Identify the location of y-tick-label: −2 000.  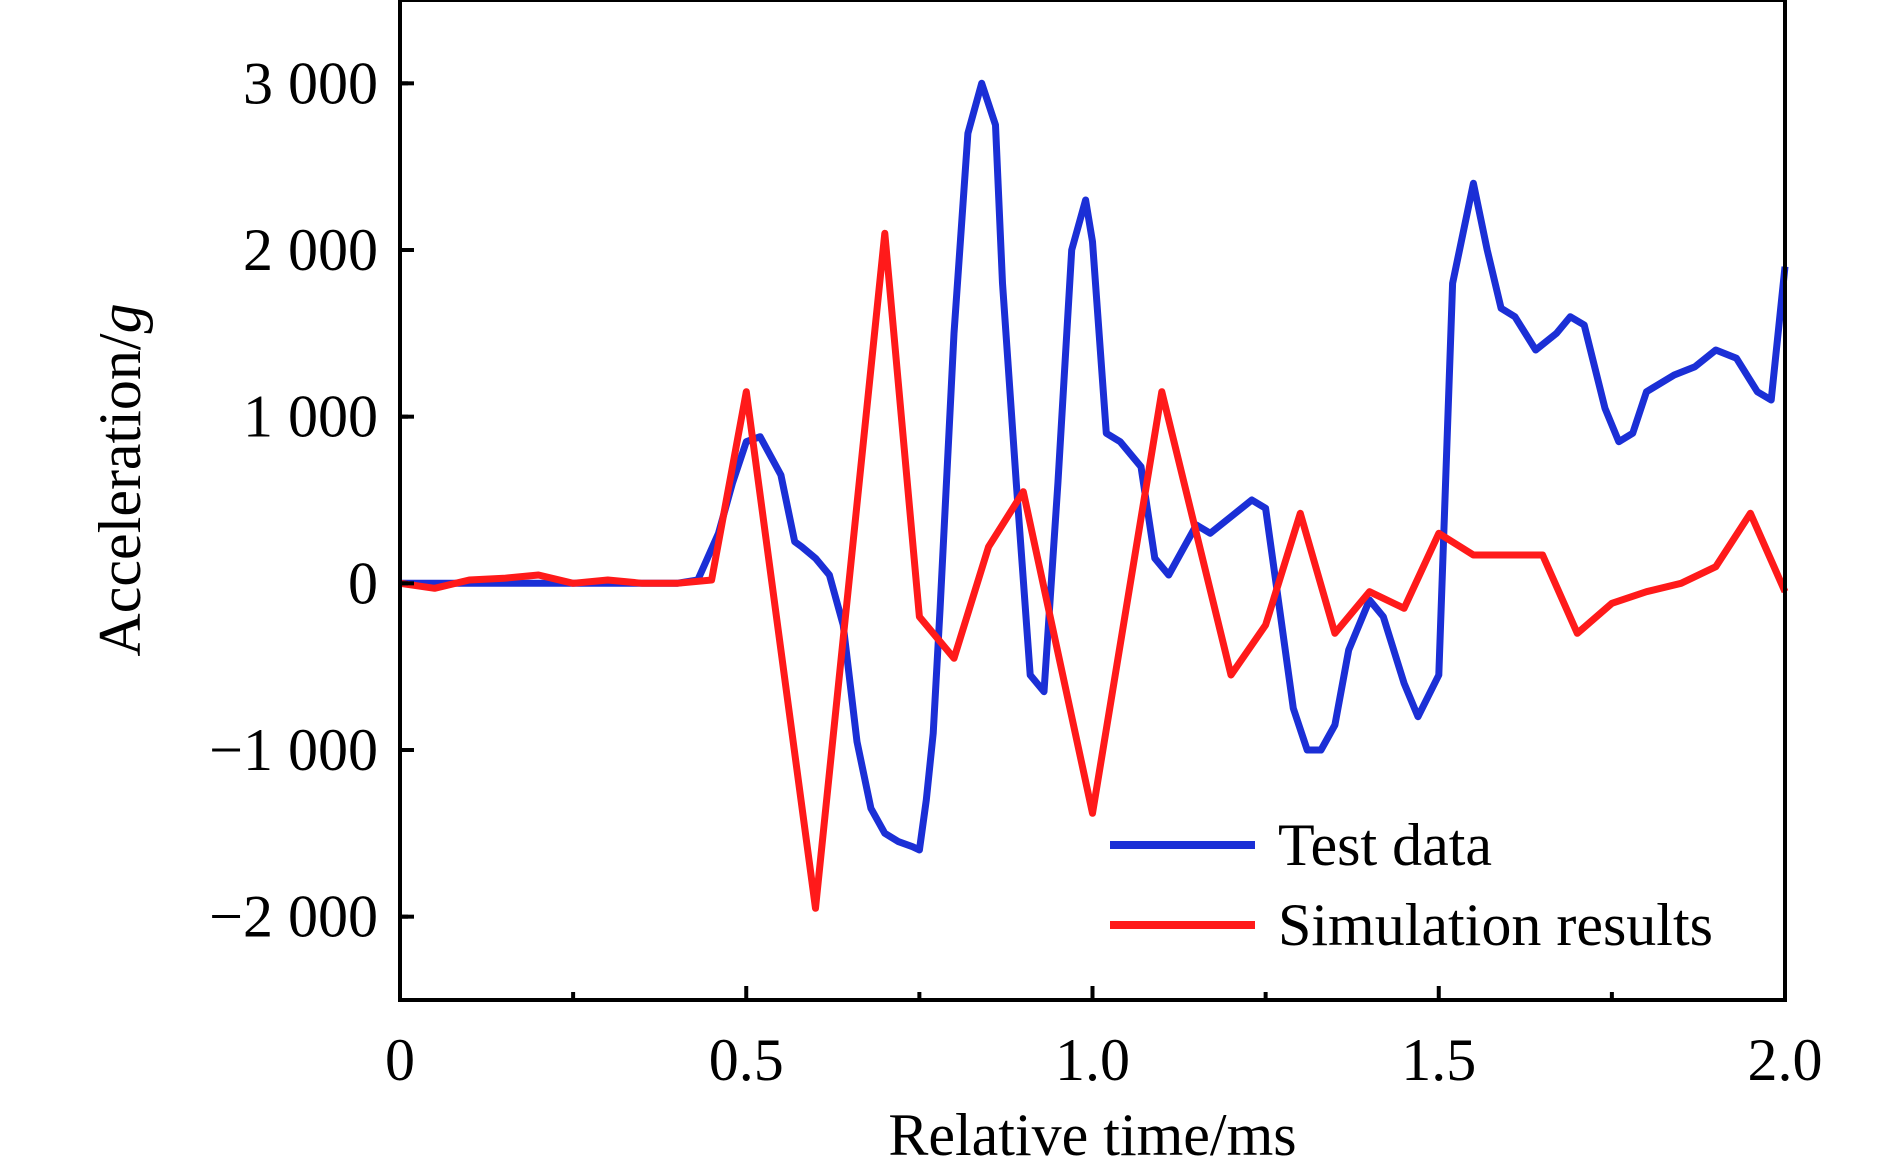
(293, 917).